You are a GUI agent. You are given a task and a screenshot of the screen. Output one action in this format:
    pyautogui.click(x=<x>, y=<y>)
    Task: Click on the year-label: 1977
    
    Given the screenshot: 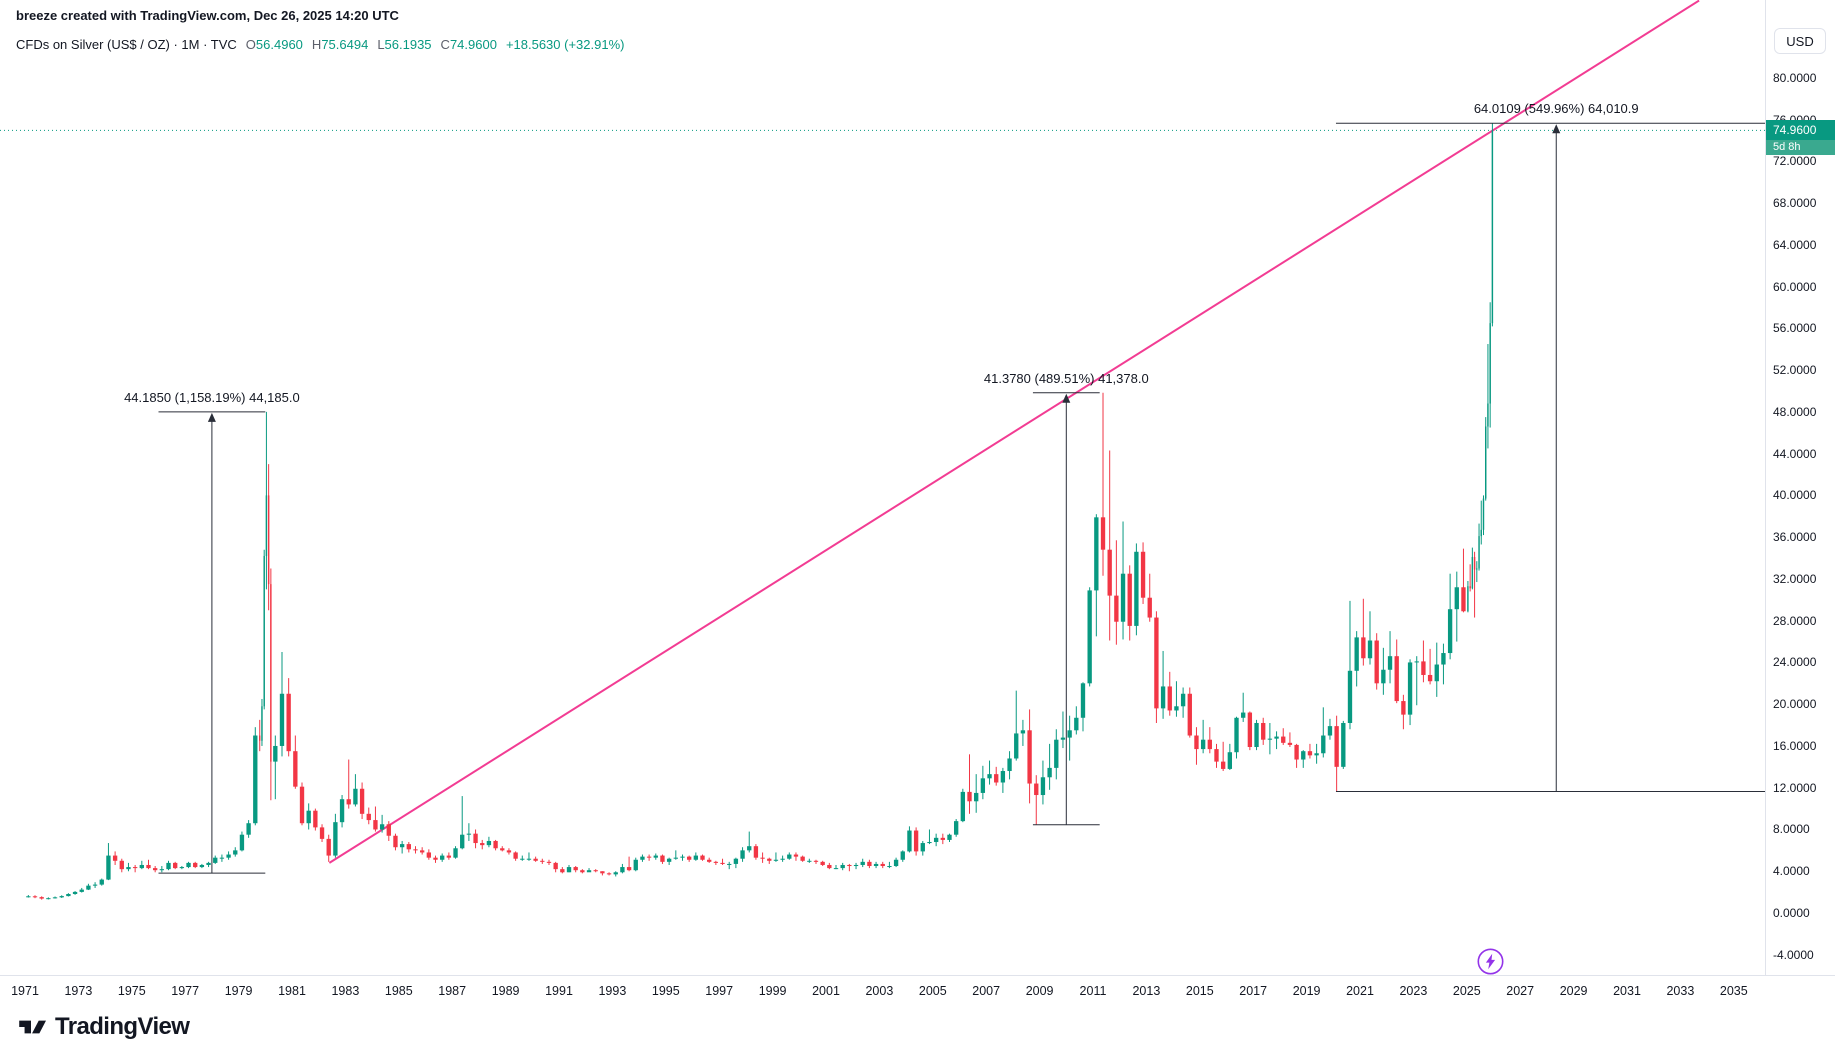 What is the action you would take?
    pyautogui.click(x=185, y=991)
    